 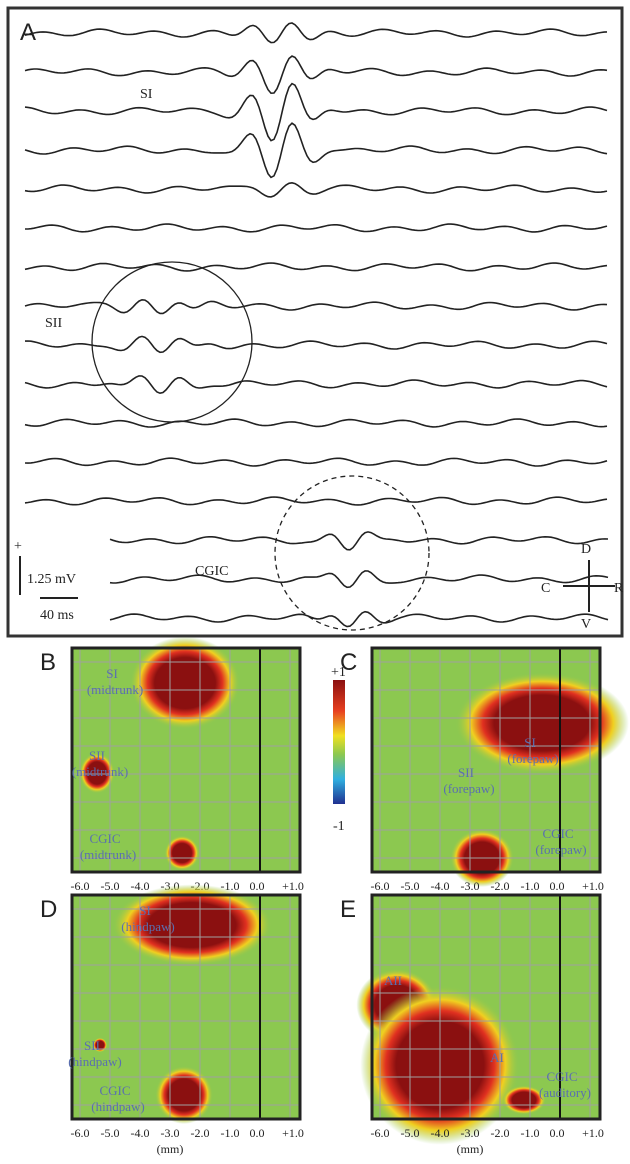 What do you see at coordinates (18, 546) in the screenshot?
I see `polarity: +` at bounding box center [18, 546].